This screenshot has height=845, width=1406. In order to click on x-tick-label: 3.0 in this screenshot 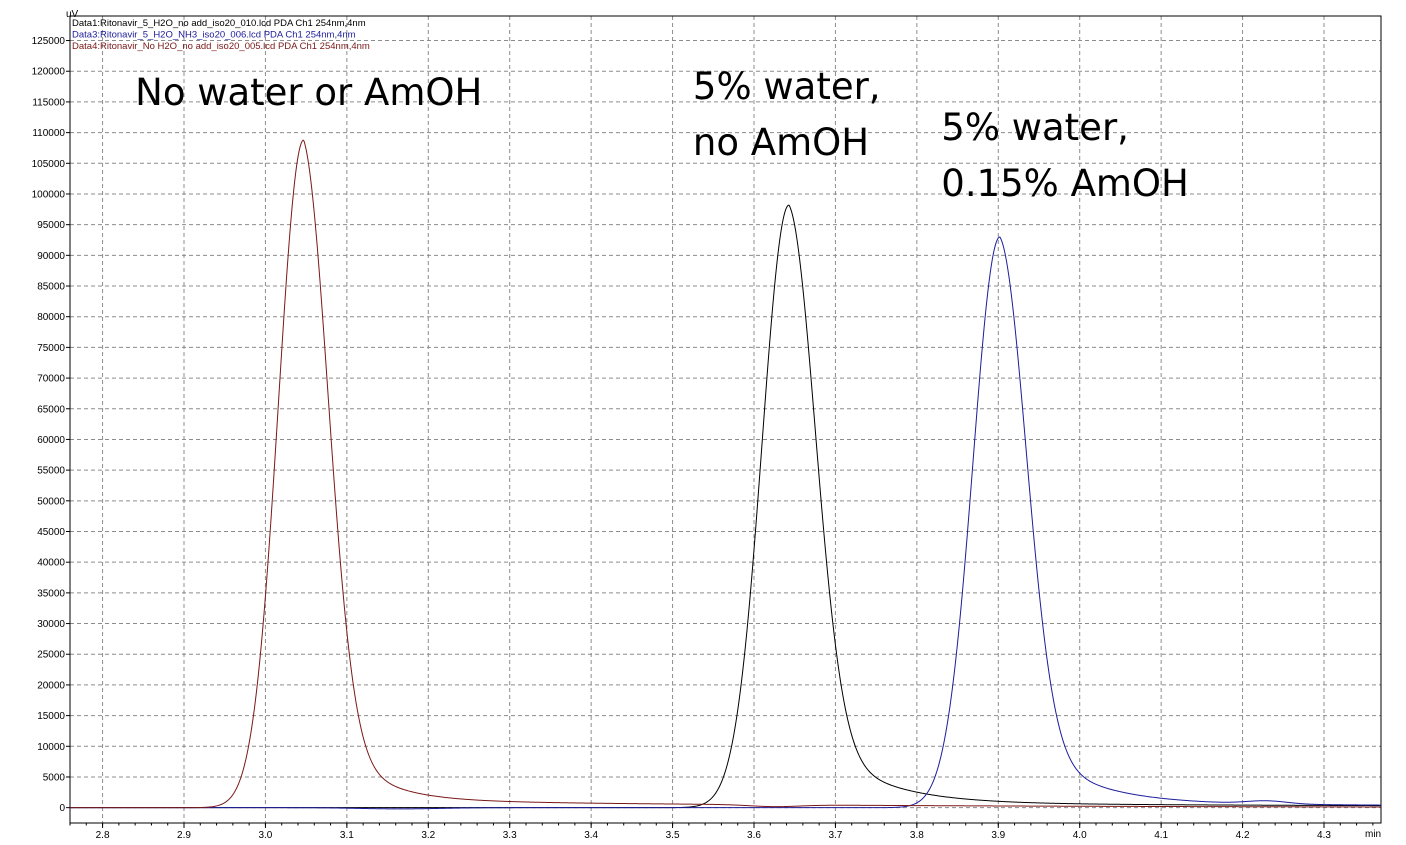, I will do `click(265, 835)`.